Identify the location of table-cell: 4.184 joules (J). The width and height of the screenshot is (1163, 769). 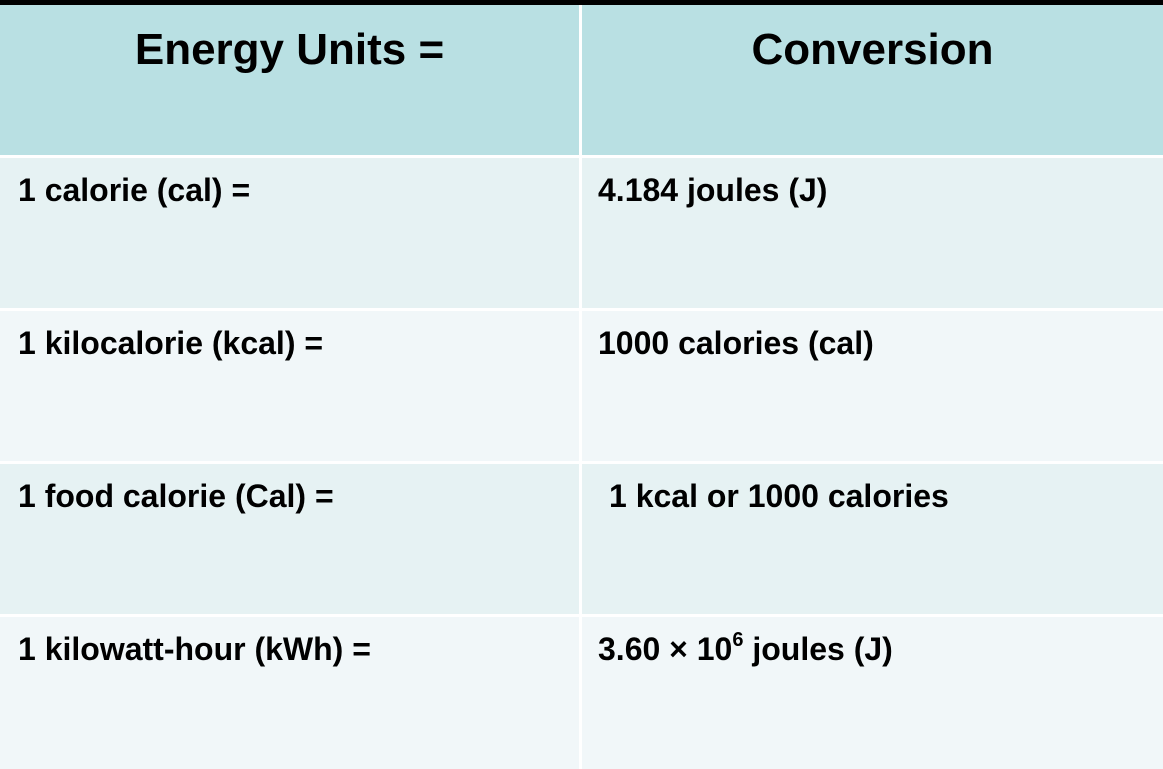
(872, 233).